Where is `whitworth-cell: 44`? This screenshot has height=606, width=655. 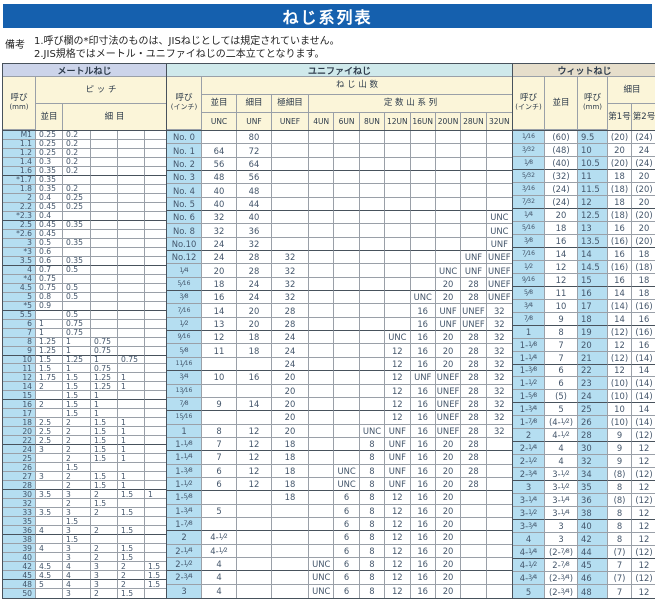
whitworth-cell: 44 is located at coordinates (593, 553).